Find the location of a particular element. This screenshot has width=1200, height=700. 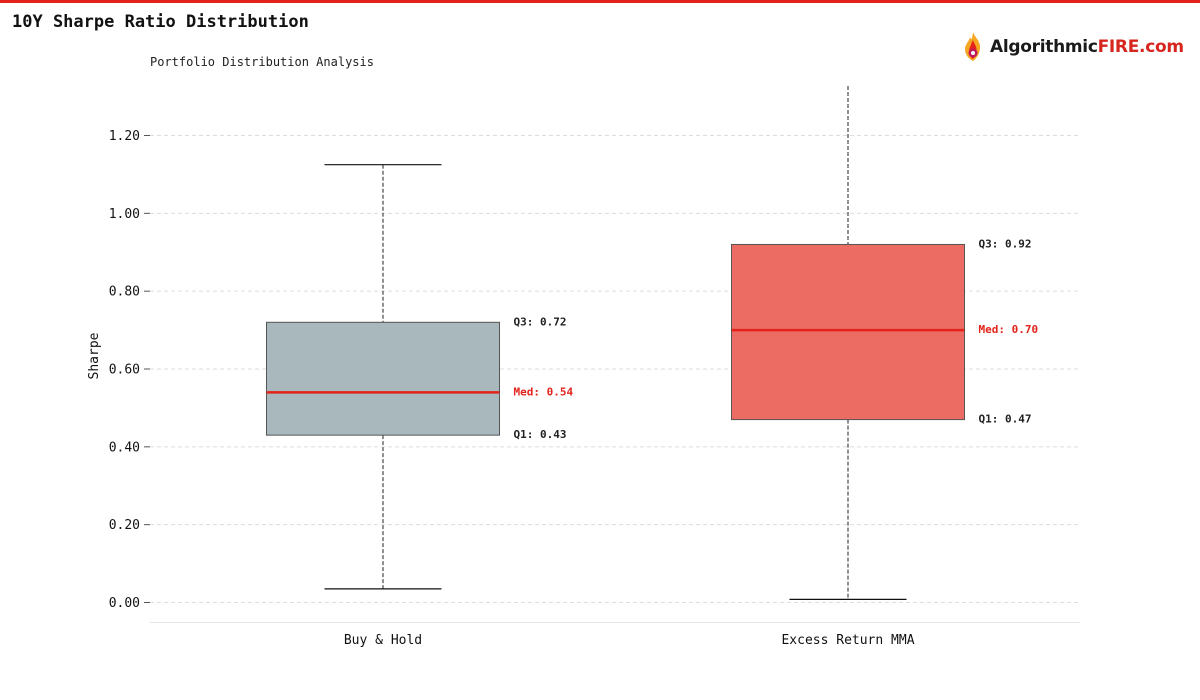

y-tick-label: 0.20 is located at coordinates (124, 525).